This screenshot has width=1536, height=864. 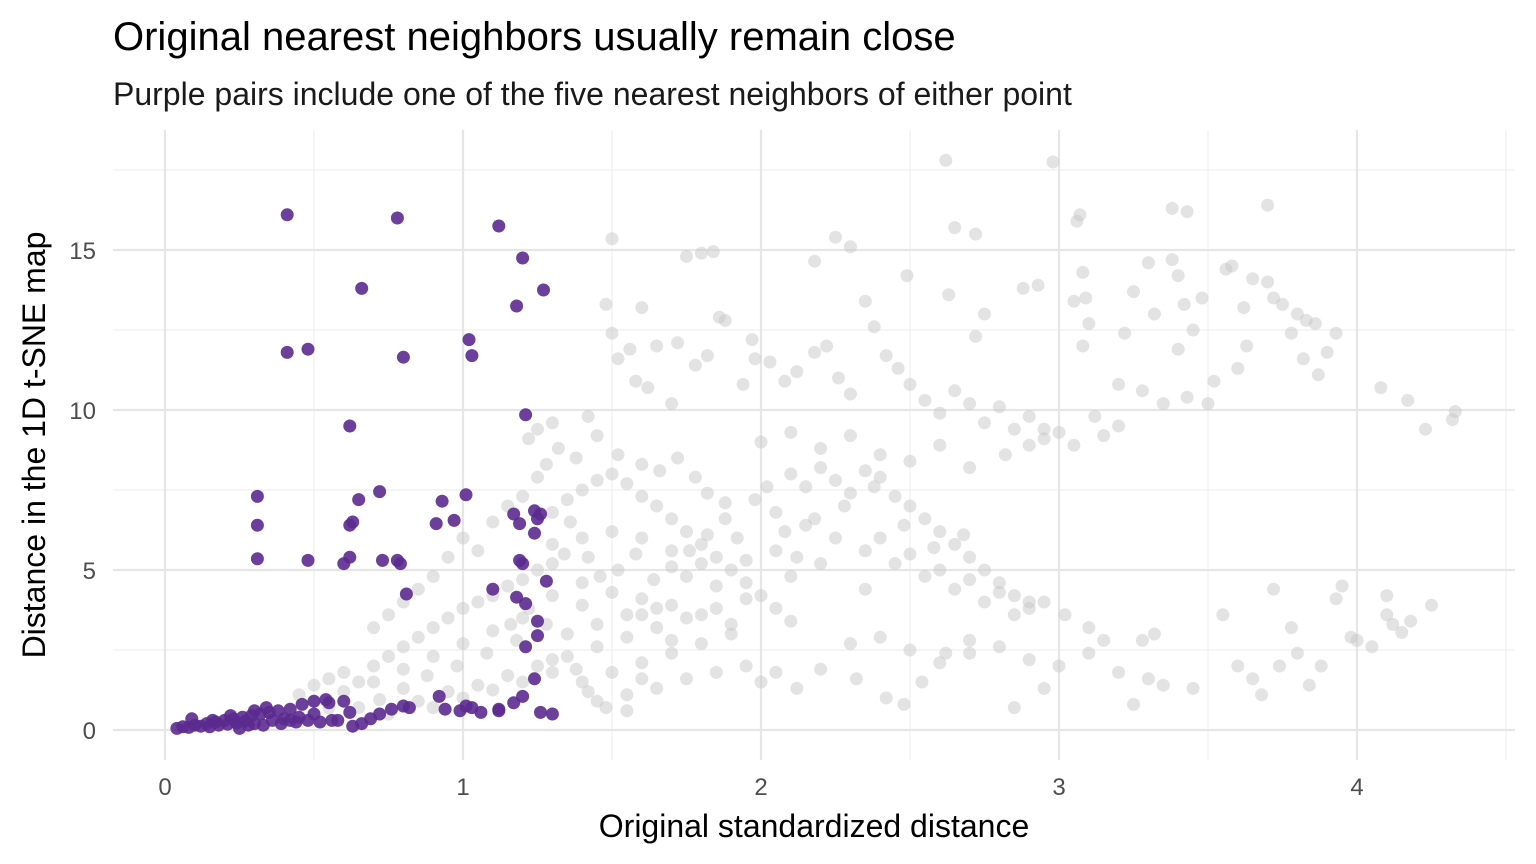 I want to click on x-tick-label: 2, so click(x=760, y=787).